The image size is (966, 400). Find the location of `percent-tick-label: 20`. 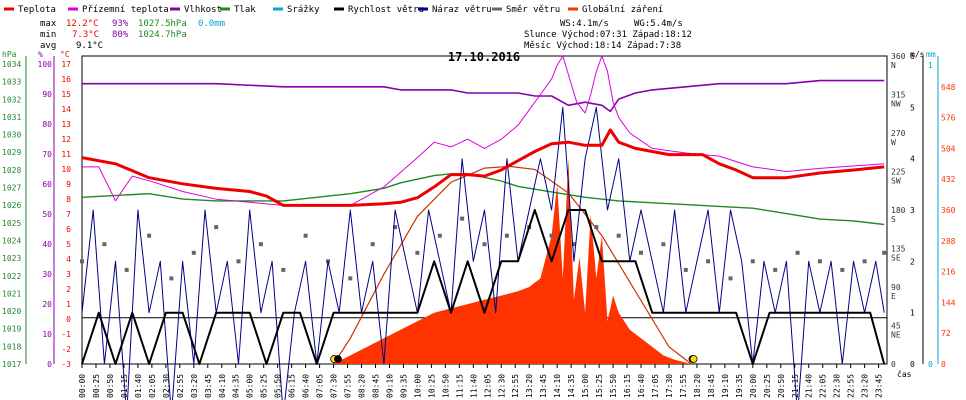

percent-tick-label: 20 is located at coordinates (47, 304).